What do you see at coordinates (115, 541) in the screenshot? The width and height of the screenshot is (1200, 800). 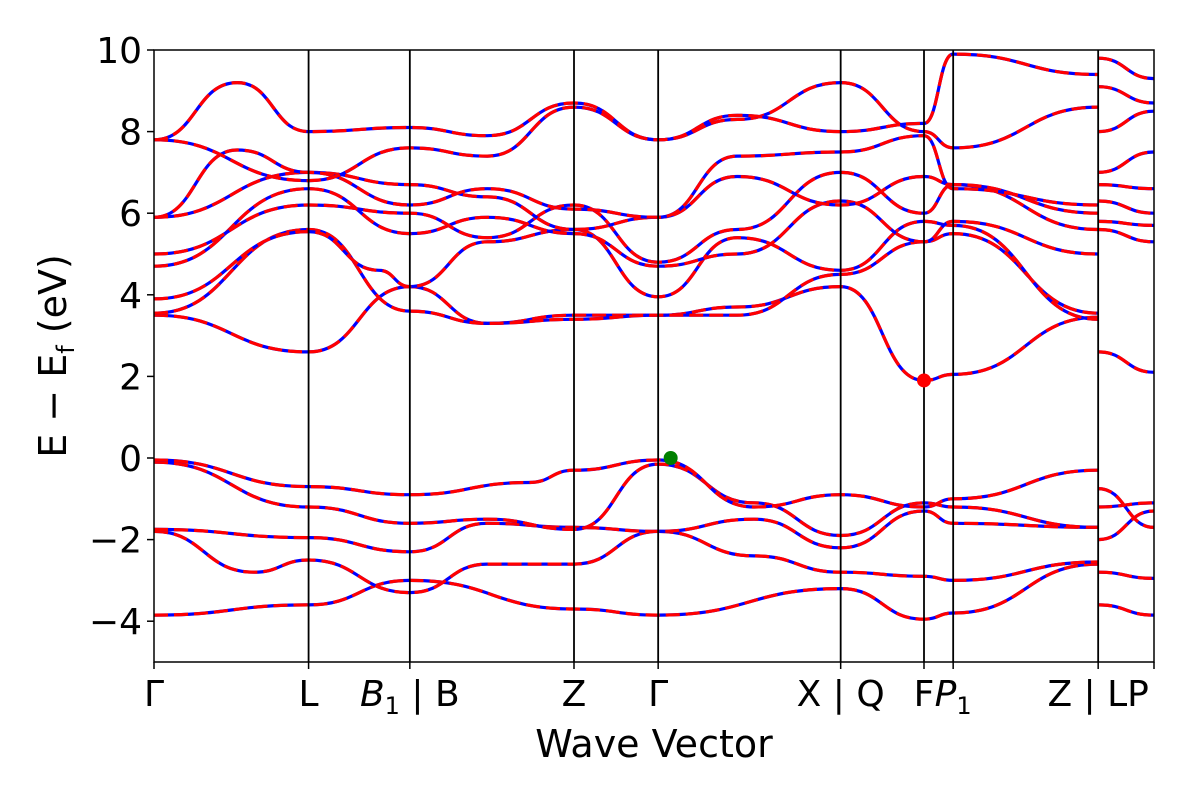 I see `y-tick-label: −2` at bounding box center [115, 541].